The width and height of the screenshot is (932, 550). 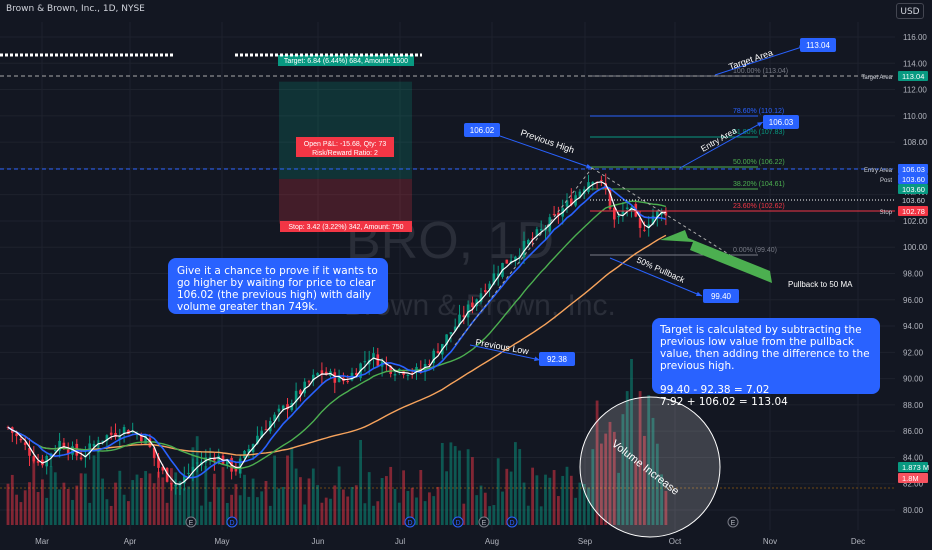 I want to click on price-tick-label: 96.00, so click(x=913, y=300).